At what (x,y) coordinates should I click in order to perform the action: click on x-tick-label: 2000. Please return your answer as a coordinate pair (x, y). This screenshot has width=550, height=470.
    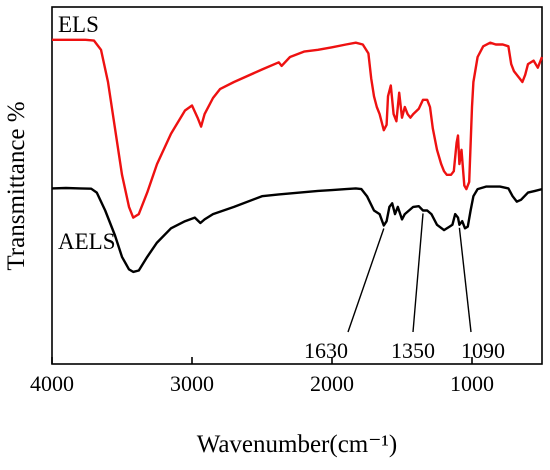
    Looking at the image, I should click on (332, 383).